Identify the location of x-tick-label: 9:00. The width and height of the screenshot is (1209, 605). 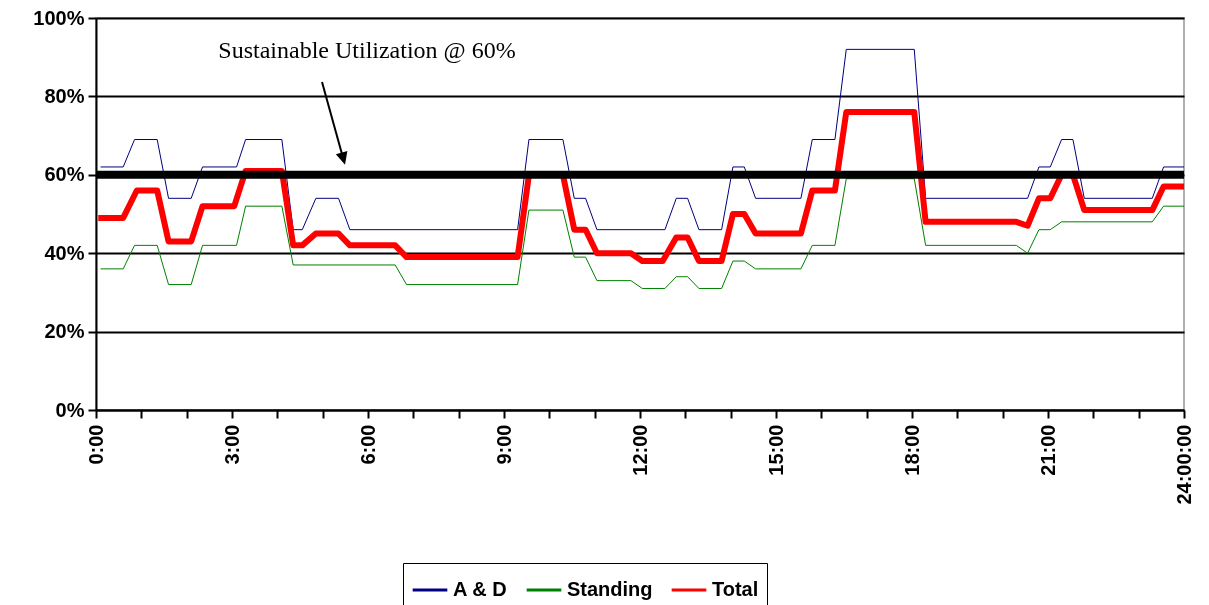
(503, 444).